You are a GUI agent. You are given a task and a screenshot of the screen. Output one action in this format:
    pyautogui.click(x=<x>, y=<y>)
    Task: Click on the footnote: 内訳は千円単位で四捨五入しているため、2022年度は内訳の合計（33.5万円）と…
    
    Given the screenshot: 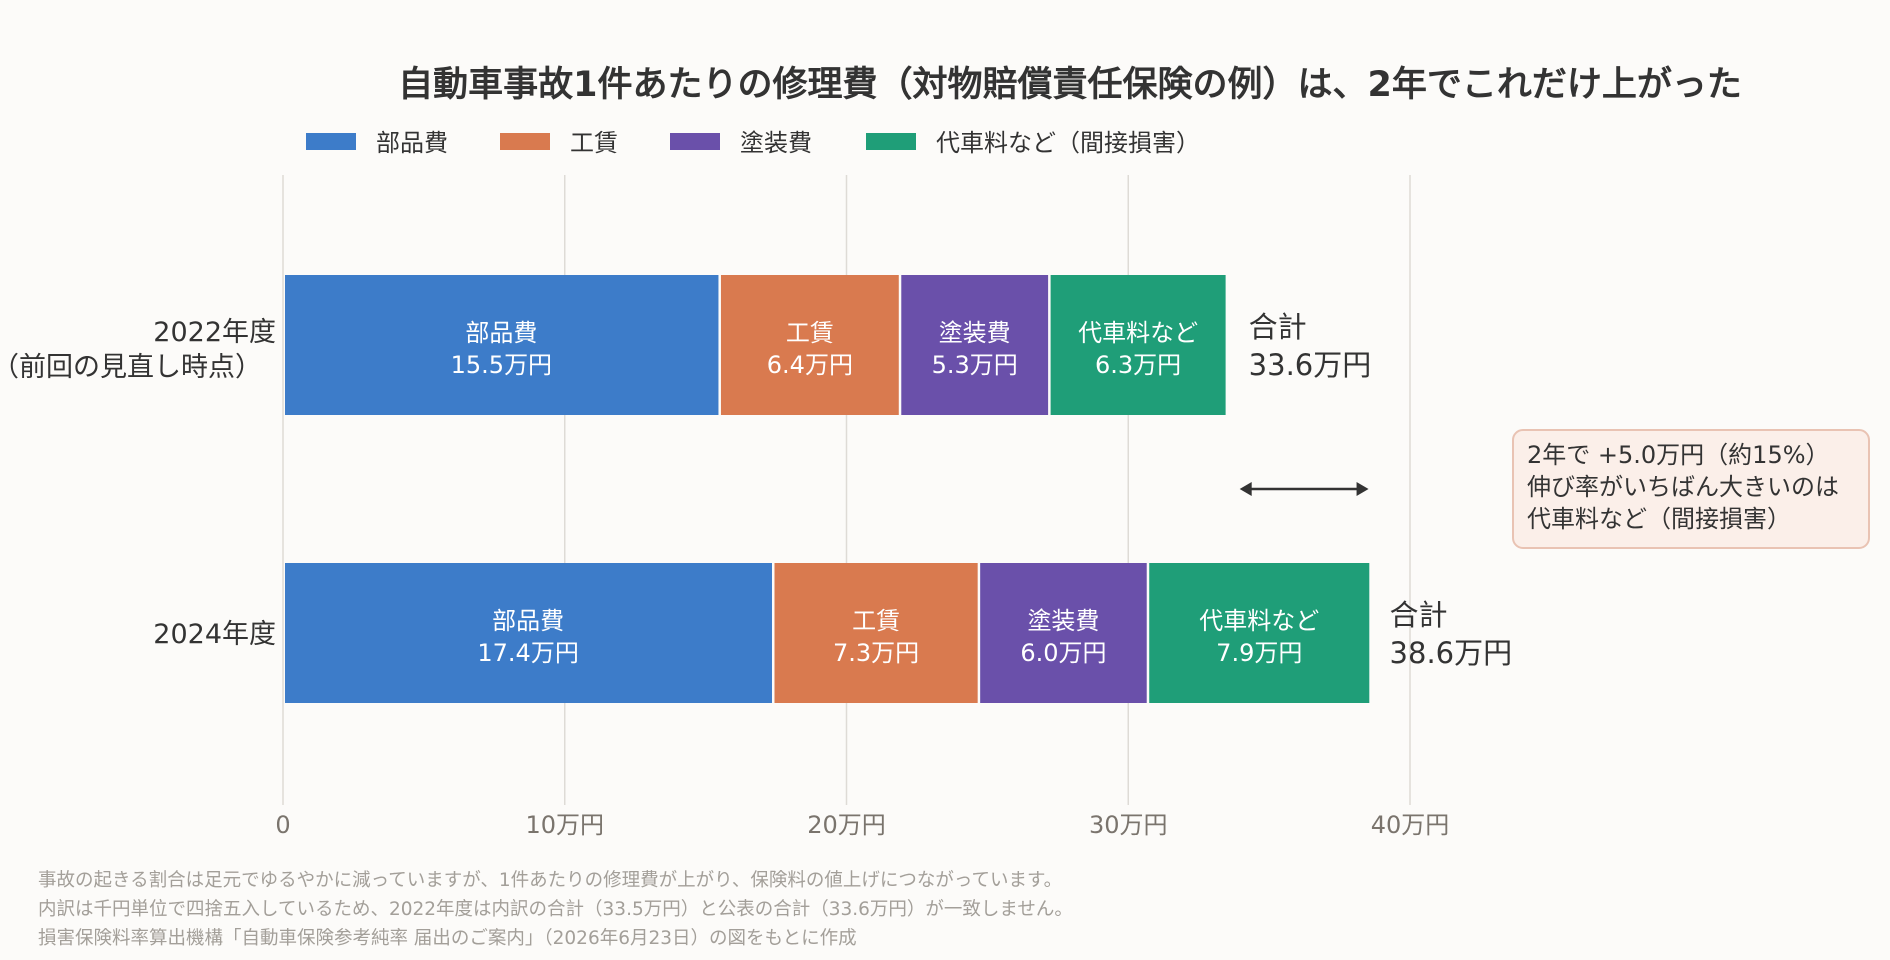 What is the action you would take?
    pyautogui.click(x=555, y=909)
    